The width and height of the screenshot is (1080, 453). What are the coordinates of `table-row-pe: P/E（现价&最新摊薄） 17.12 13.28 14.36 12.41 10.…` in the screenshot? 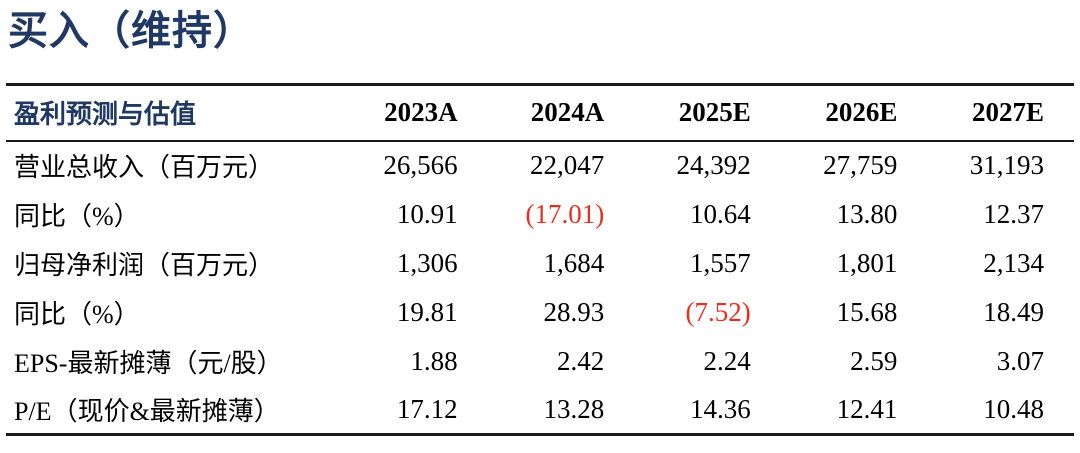 It's located at (540, 410).